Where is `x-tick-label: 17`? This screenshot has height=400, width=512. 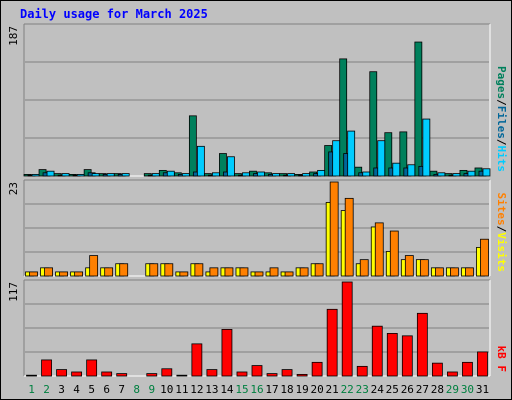 x-tick-label: 17 is located at coordinates (271, 389).